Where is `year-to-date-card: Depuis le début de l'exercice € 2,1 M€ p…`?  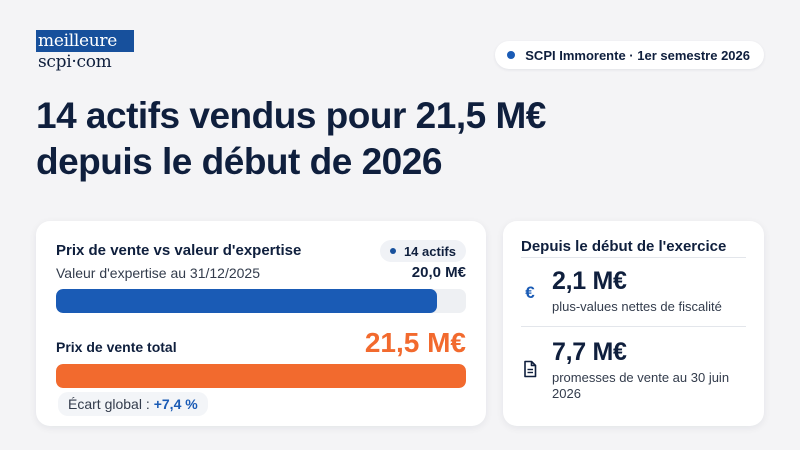
year-to-date-card: Depuis le début de l'exercice € 2,1 M€ p… is located at coordinates (633, 323).